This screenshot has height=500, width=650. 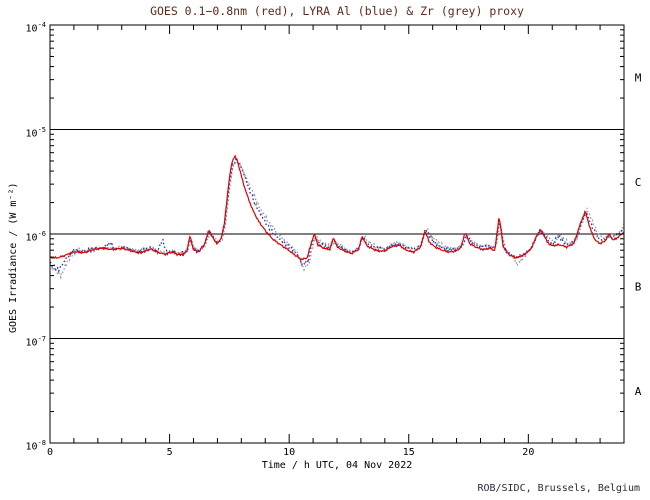 What do you see at coordinates (408, 452) in the screenshot?
I see `x-tick-label: 15` at bounding box center [408, 452].